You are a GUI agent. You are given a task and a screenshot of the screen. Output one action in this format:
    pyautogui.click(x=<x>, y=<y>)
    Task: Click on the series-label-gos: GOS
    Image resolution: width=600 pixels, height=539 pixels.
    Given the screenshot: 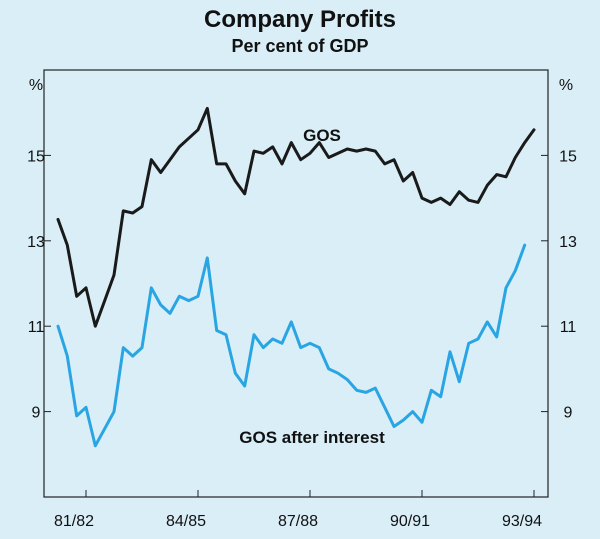 What is the action you would take?
    pyautogui.click(x=322, y=135)
    